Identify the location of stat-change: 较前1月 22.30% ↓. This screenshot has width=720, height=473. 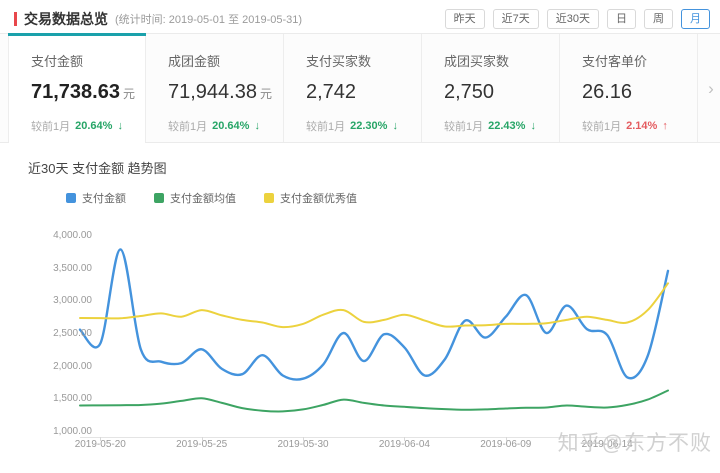
(363, 126).